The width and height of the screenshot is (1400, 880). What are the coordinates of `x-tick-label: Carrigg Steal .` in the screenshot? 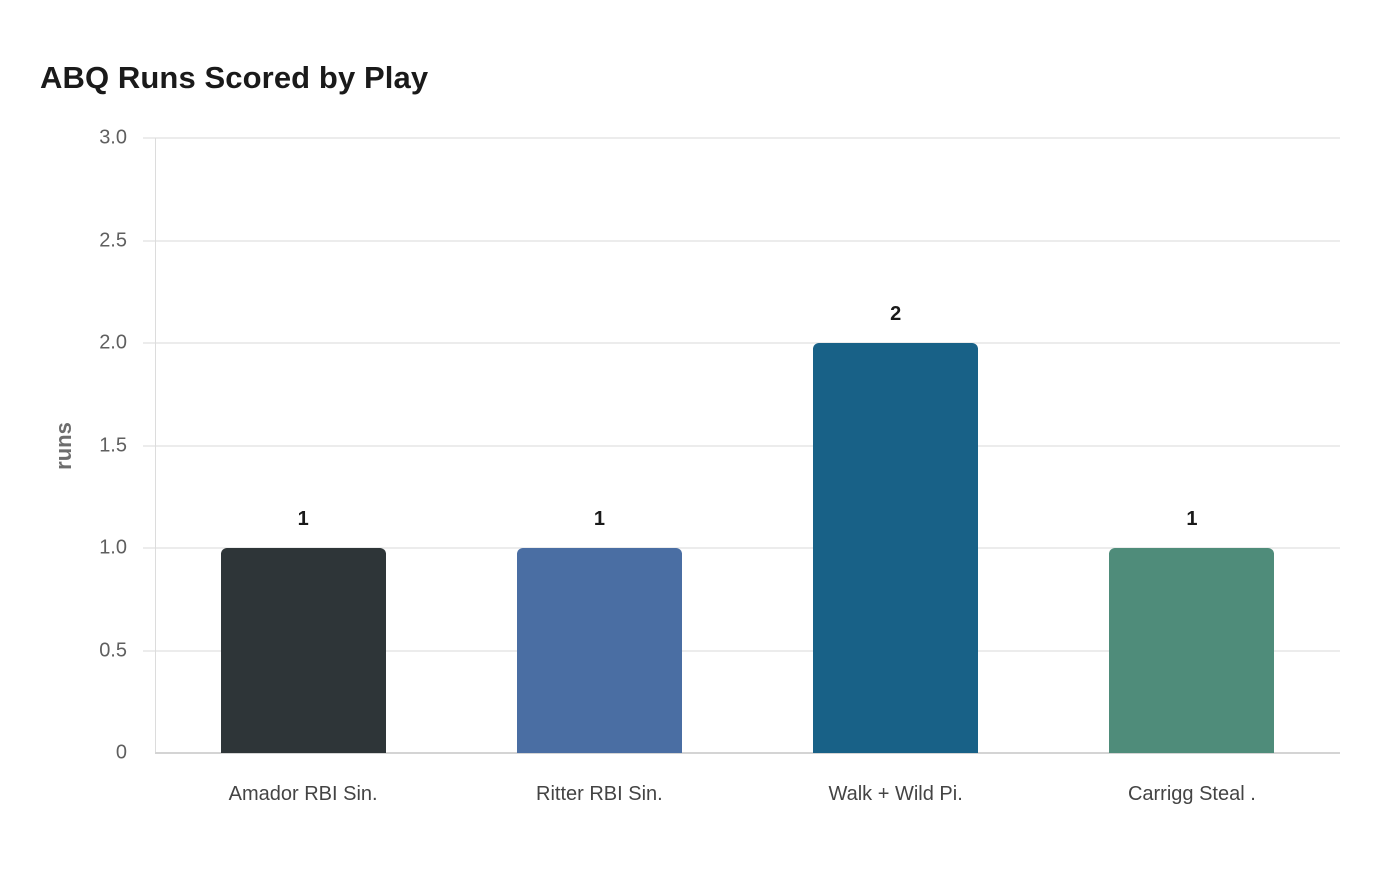 It's located at (1191, 794).